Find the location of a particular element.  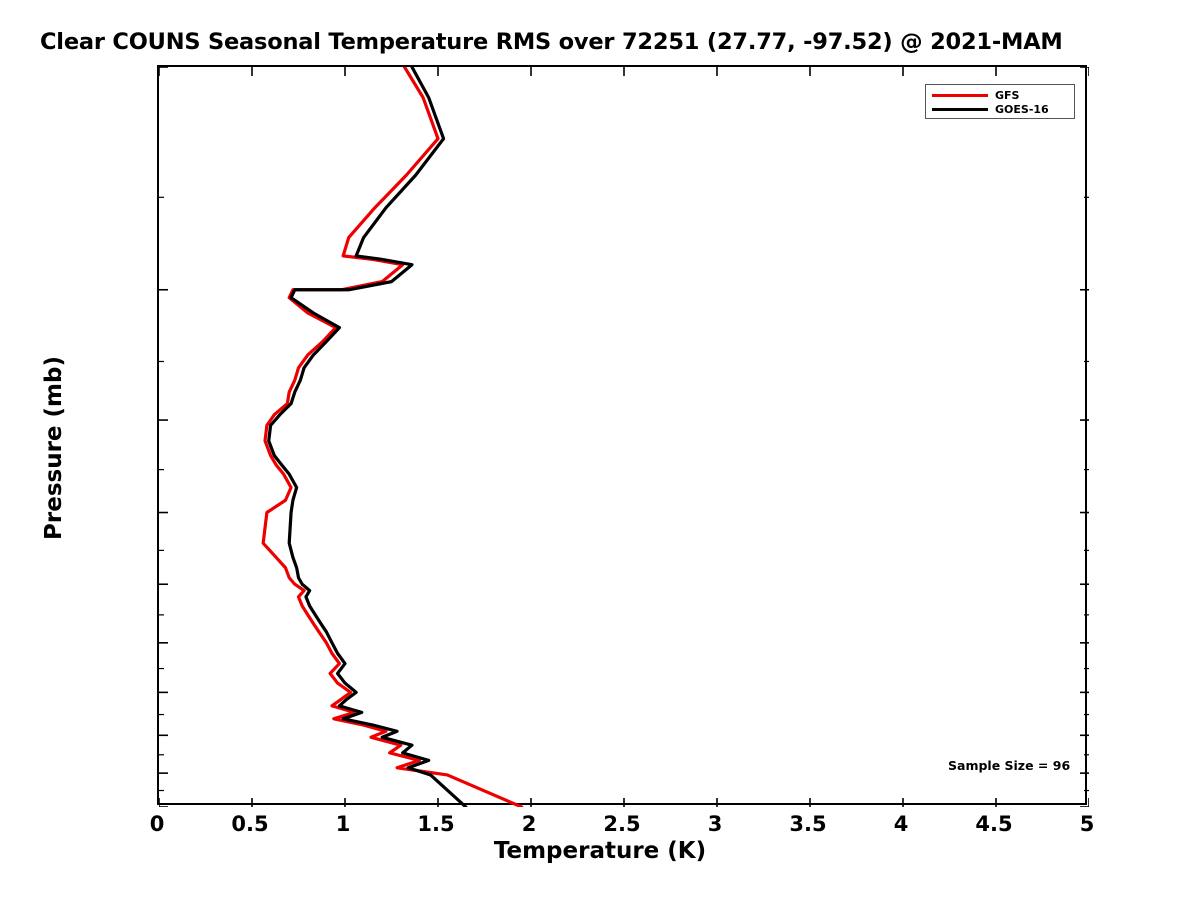

x-tick-label-3-5: 3.5 is located at coordinates (808, 824).